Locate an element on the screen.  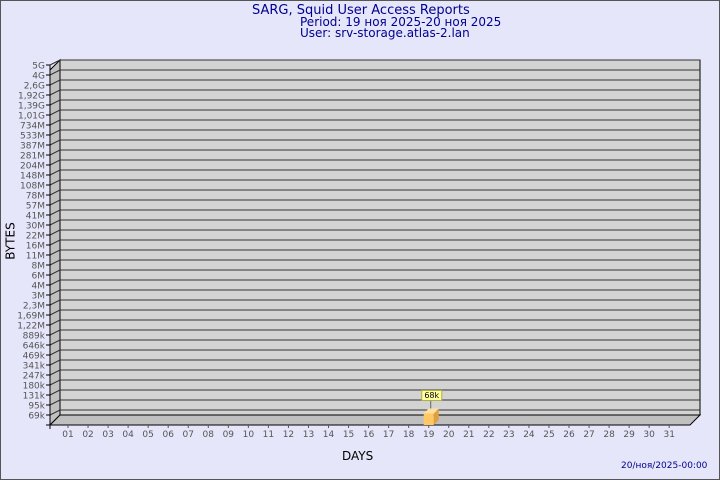
y-tick-label: 22M is located at coordinates (35, 237).